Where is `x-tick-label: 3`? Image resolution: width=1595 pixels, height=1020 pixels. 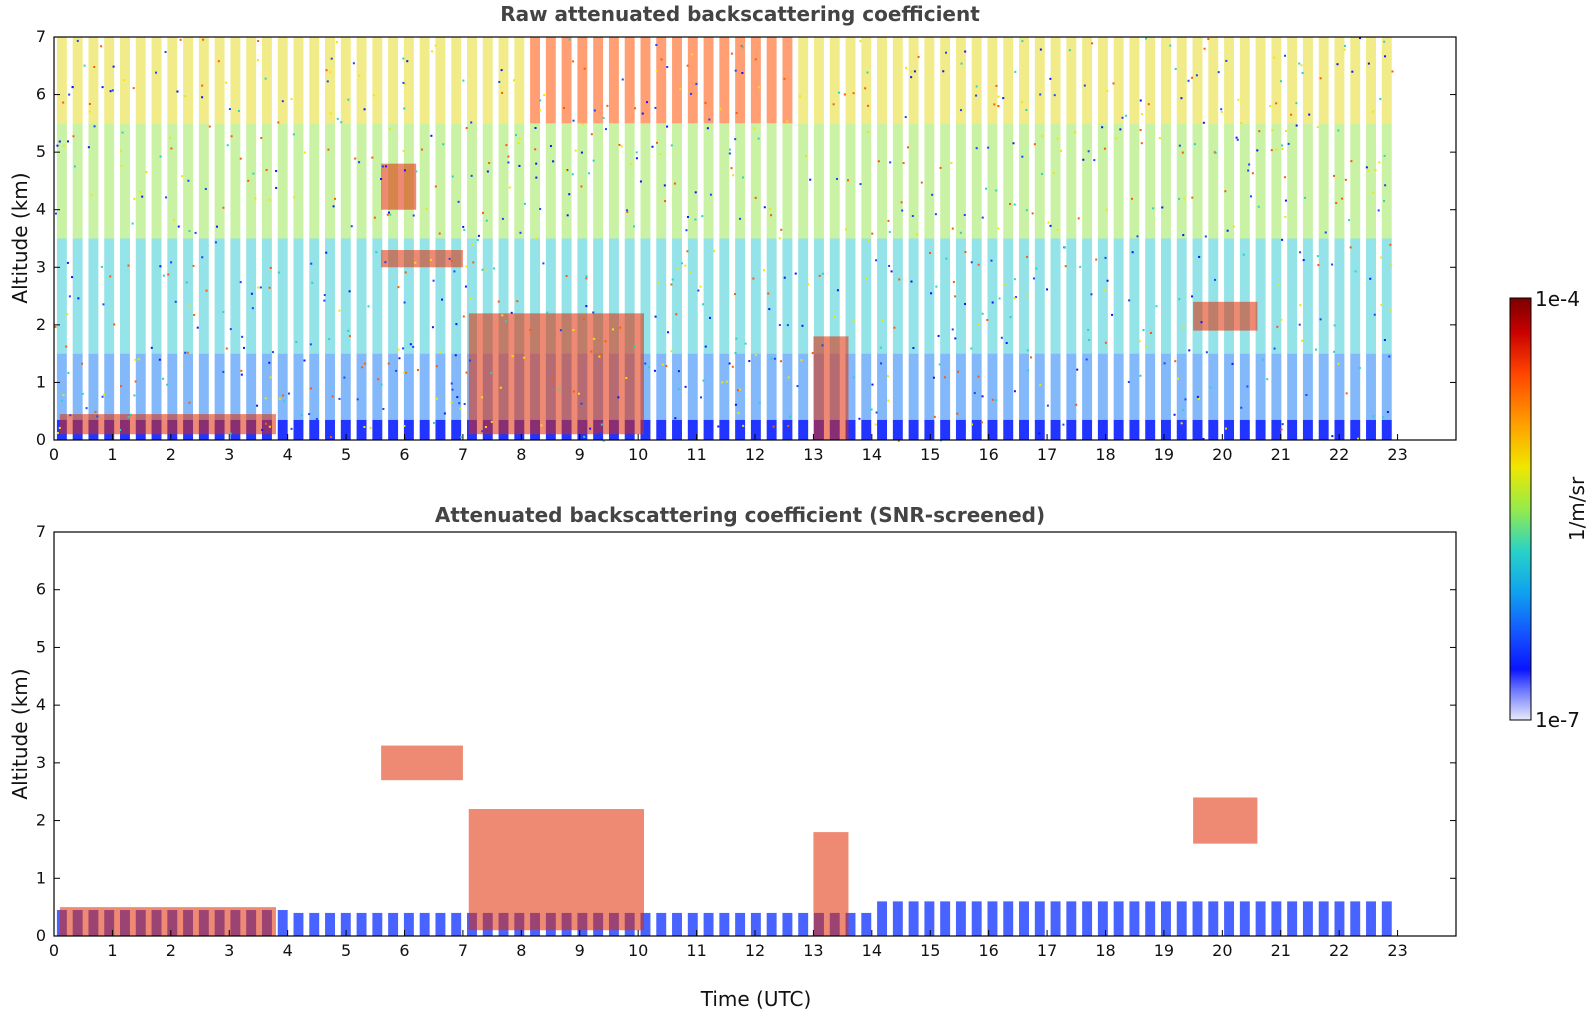
x-tick-label: 3 is located at coordinates (229, 950).